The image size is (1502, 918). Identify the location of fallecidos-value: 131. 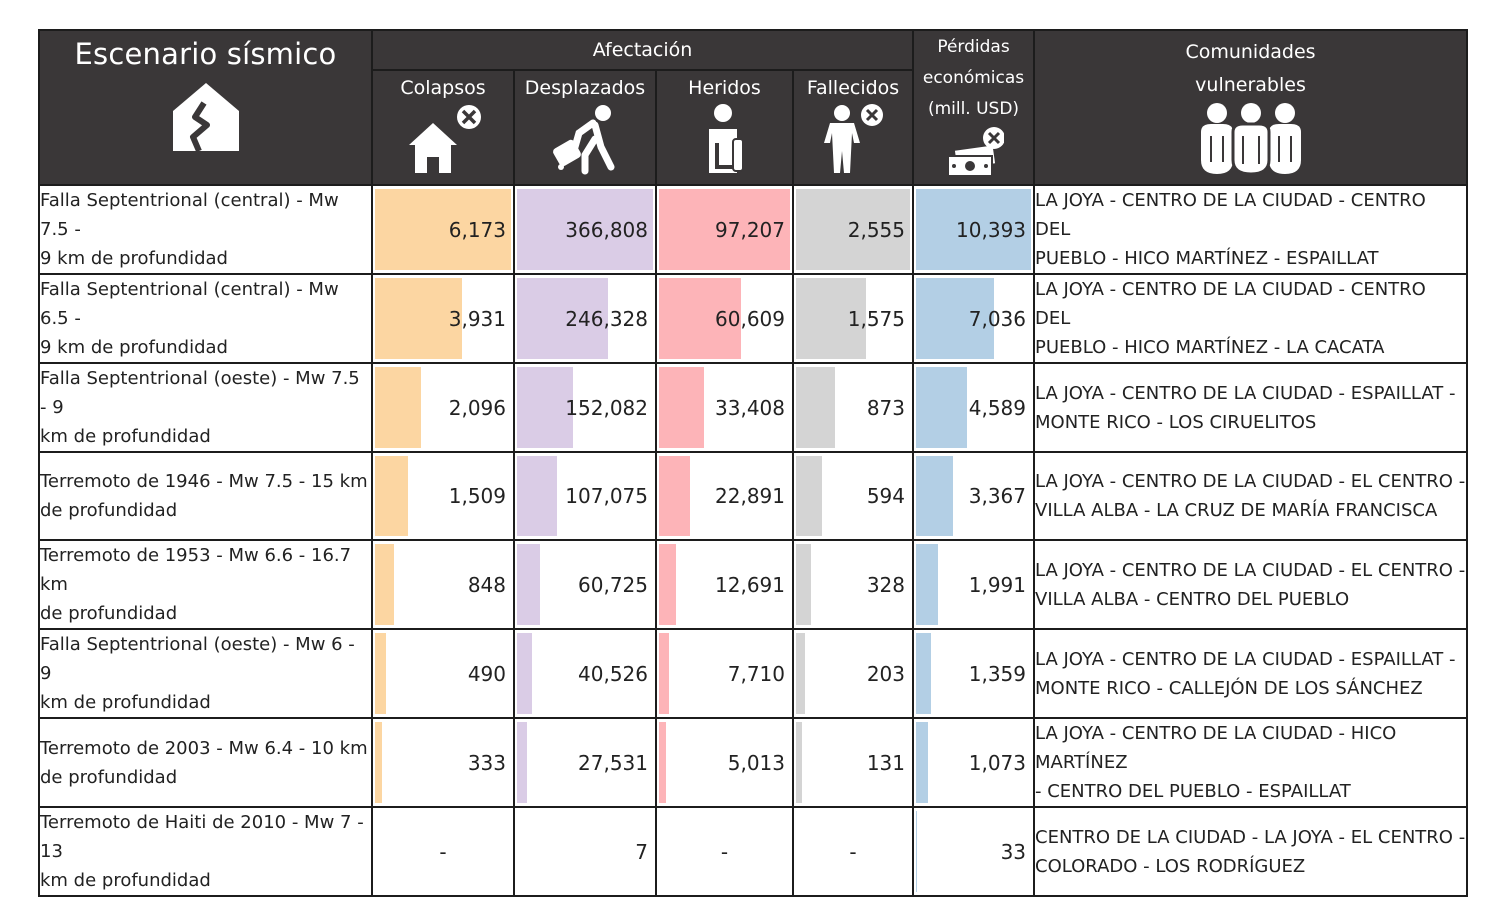
(886, 762).